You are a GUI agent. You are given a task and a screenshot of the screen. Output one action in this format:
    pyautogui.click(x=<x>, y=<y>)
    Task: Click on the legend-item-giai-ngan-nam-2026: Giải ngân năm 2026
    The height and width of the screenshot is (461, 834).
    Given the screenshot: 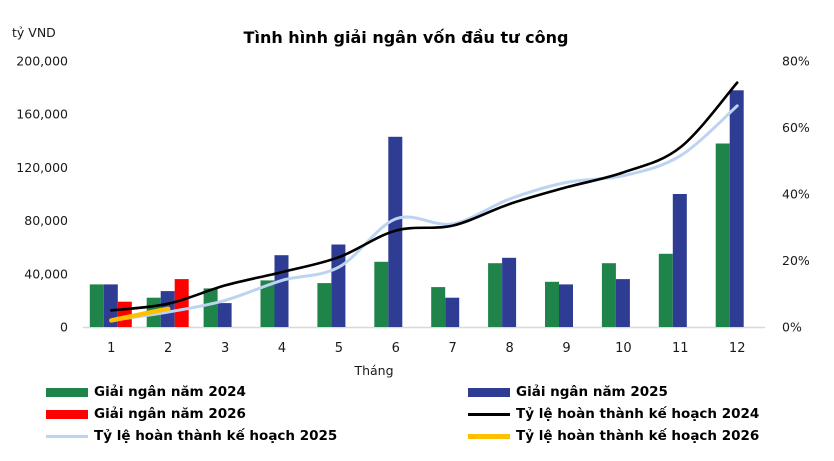 What is the action you would take?
    pyautogui.click(x=146, y=414)
    